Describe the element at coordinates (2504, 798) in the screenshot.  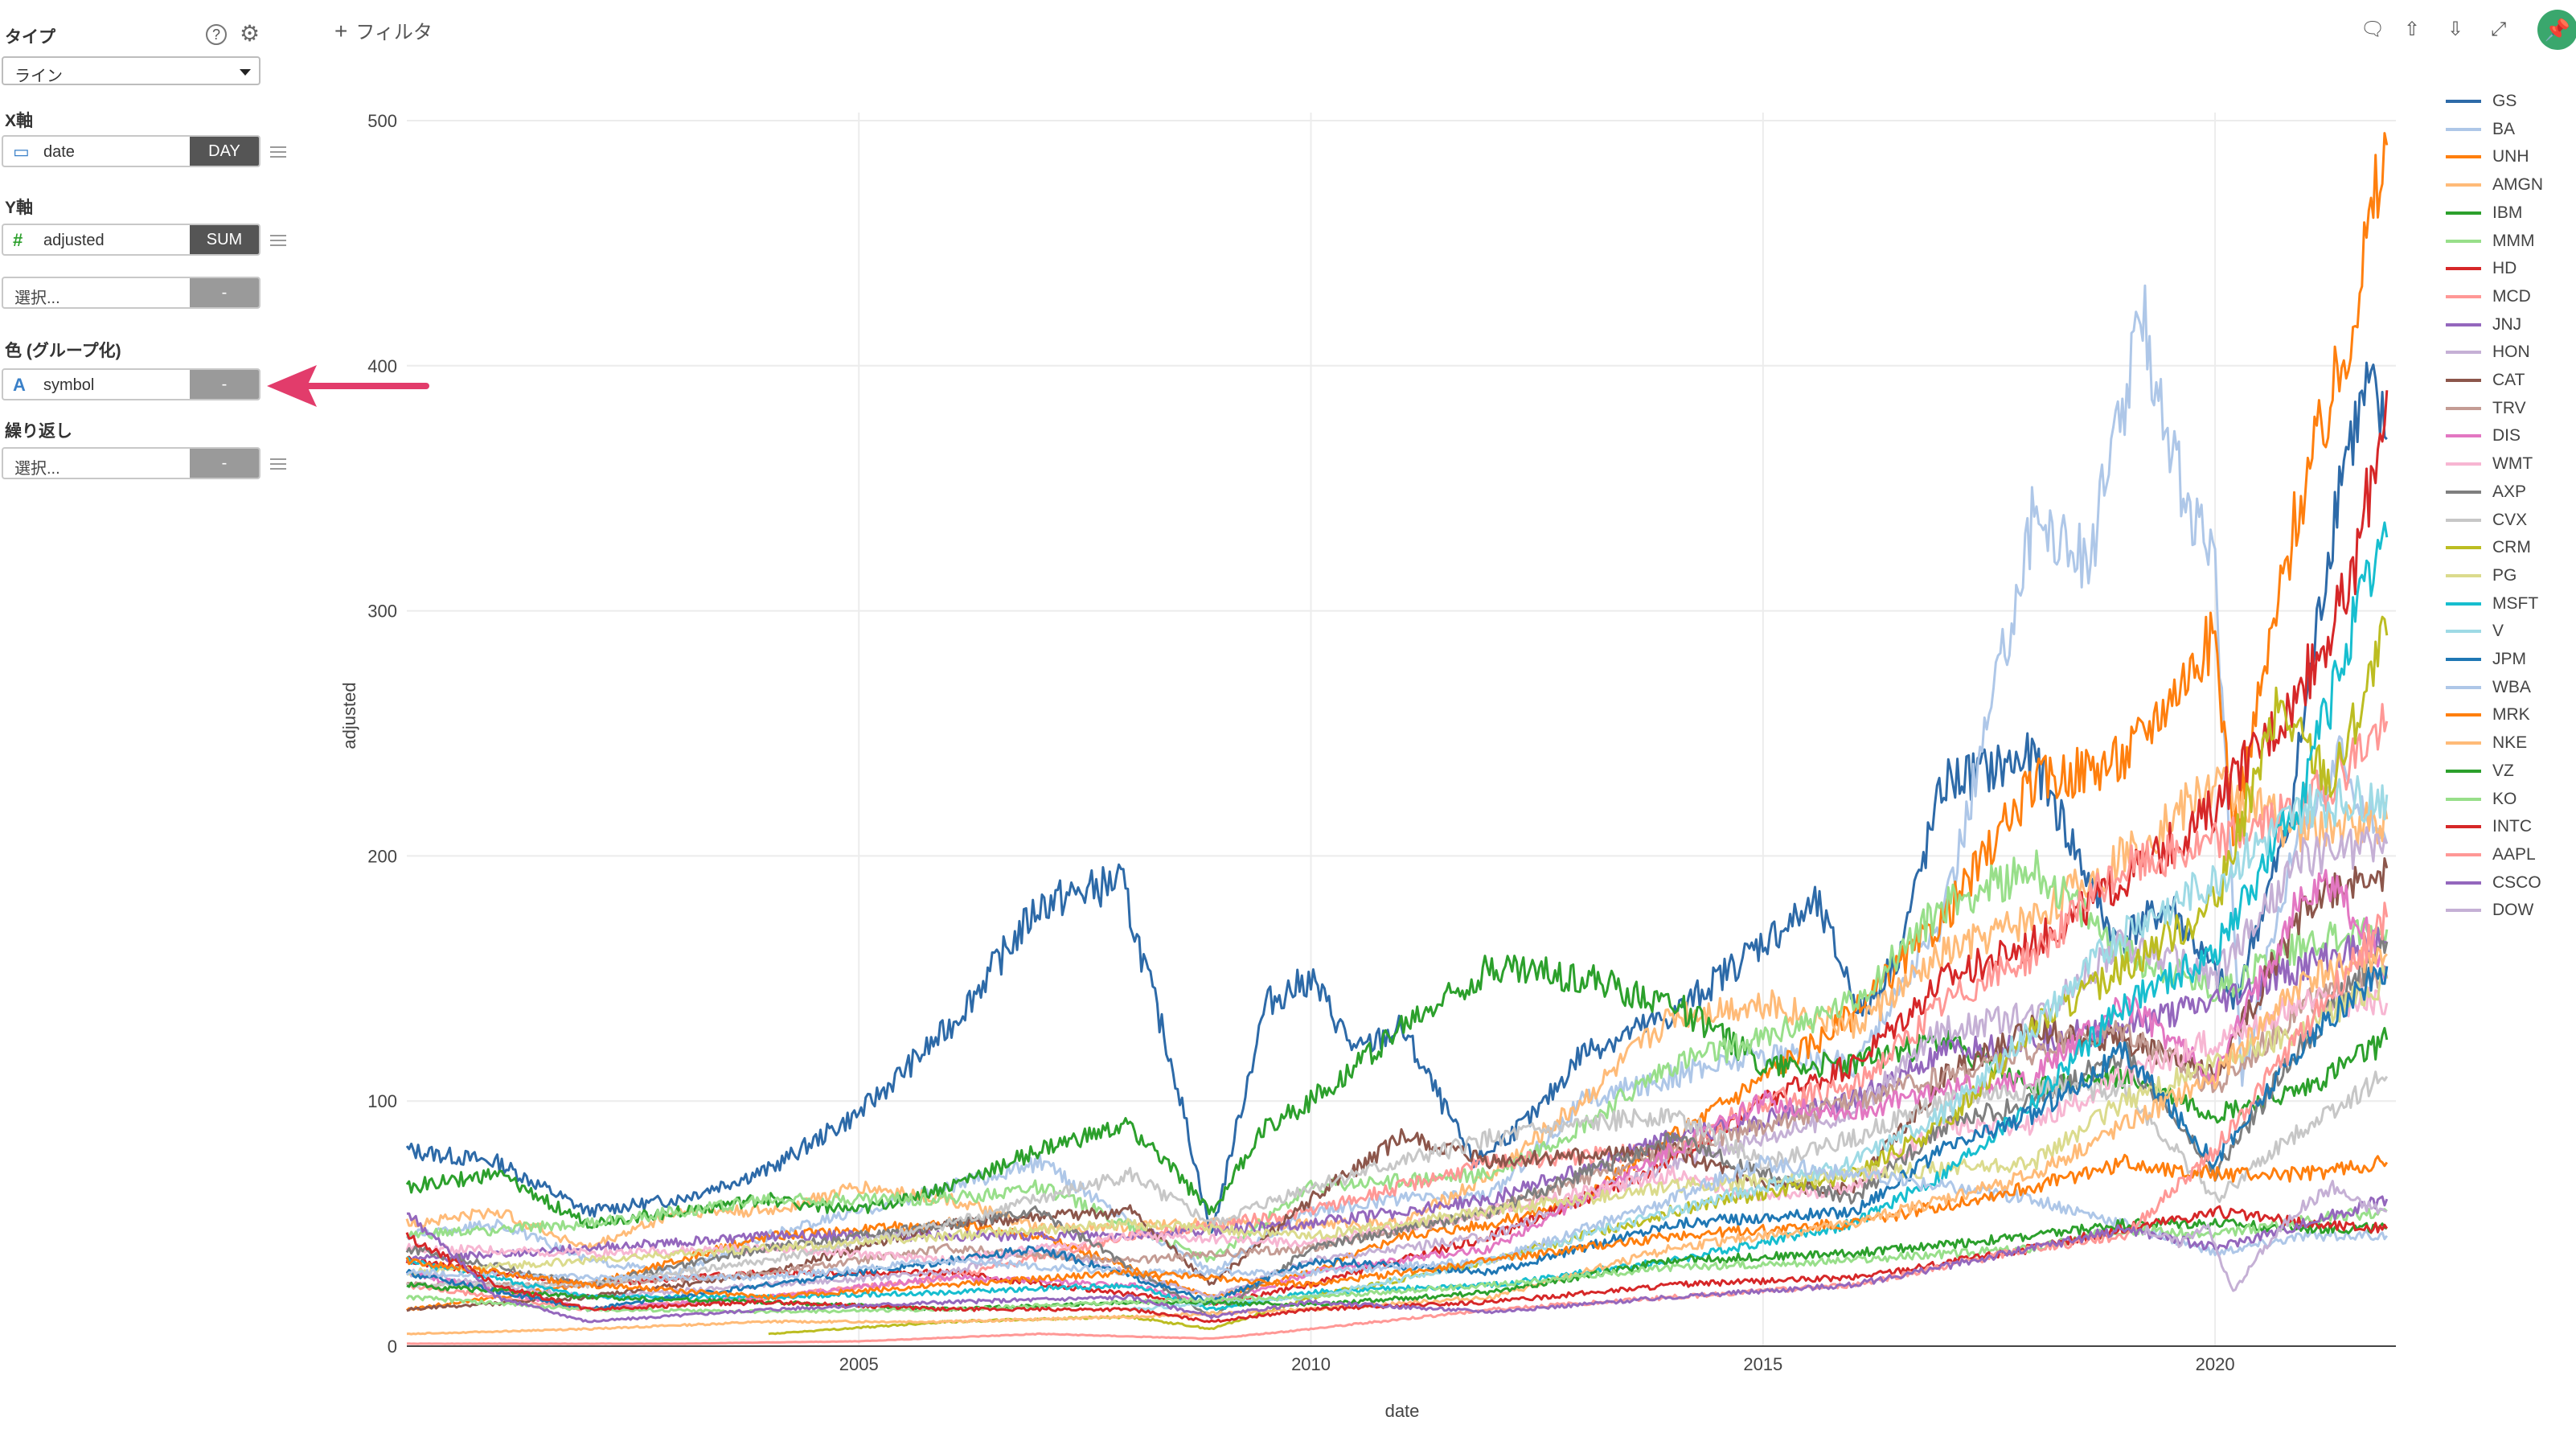
I see `legend-label: KO` at that location.